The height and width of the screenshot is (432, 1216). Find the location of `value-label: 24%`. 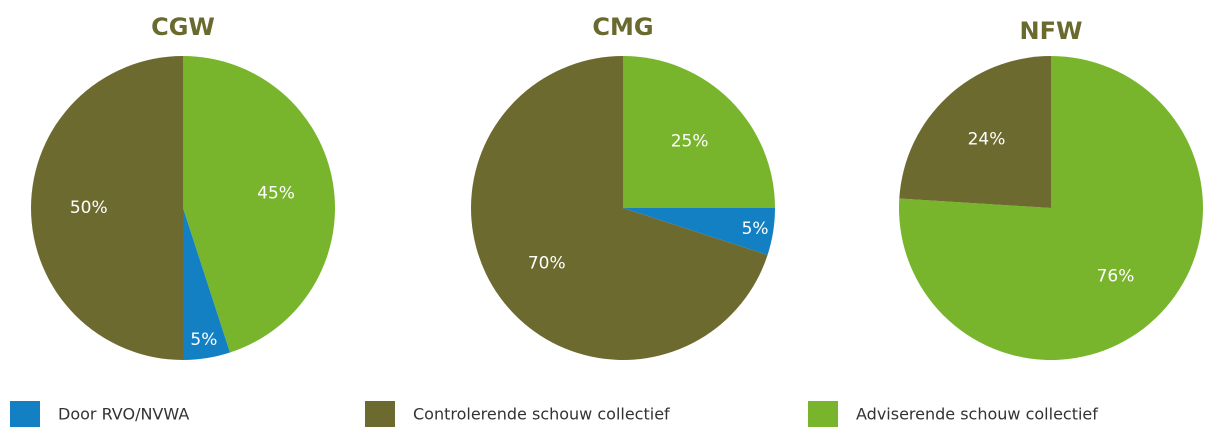

value-label: 24% is located at coordinates (987, 139).